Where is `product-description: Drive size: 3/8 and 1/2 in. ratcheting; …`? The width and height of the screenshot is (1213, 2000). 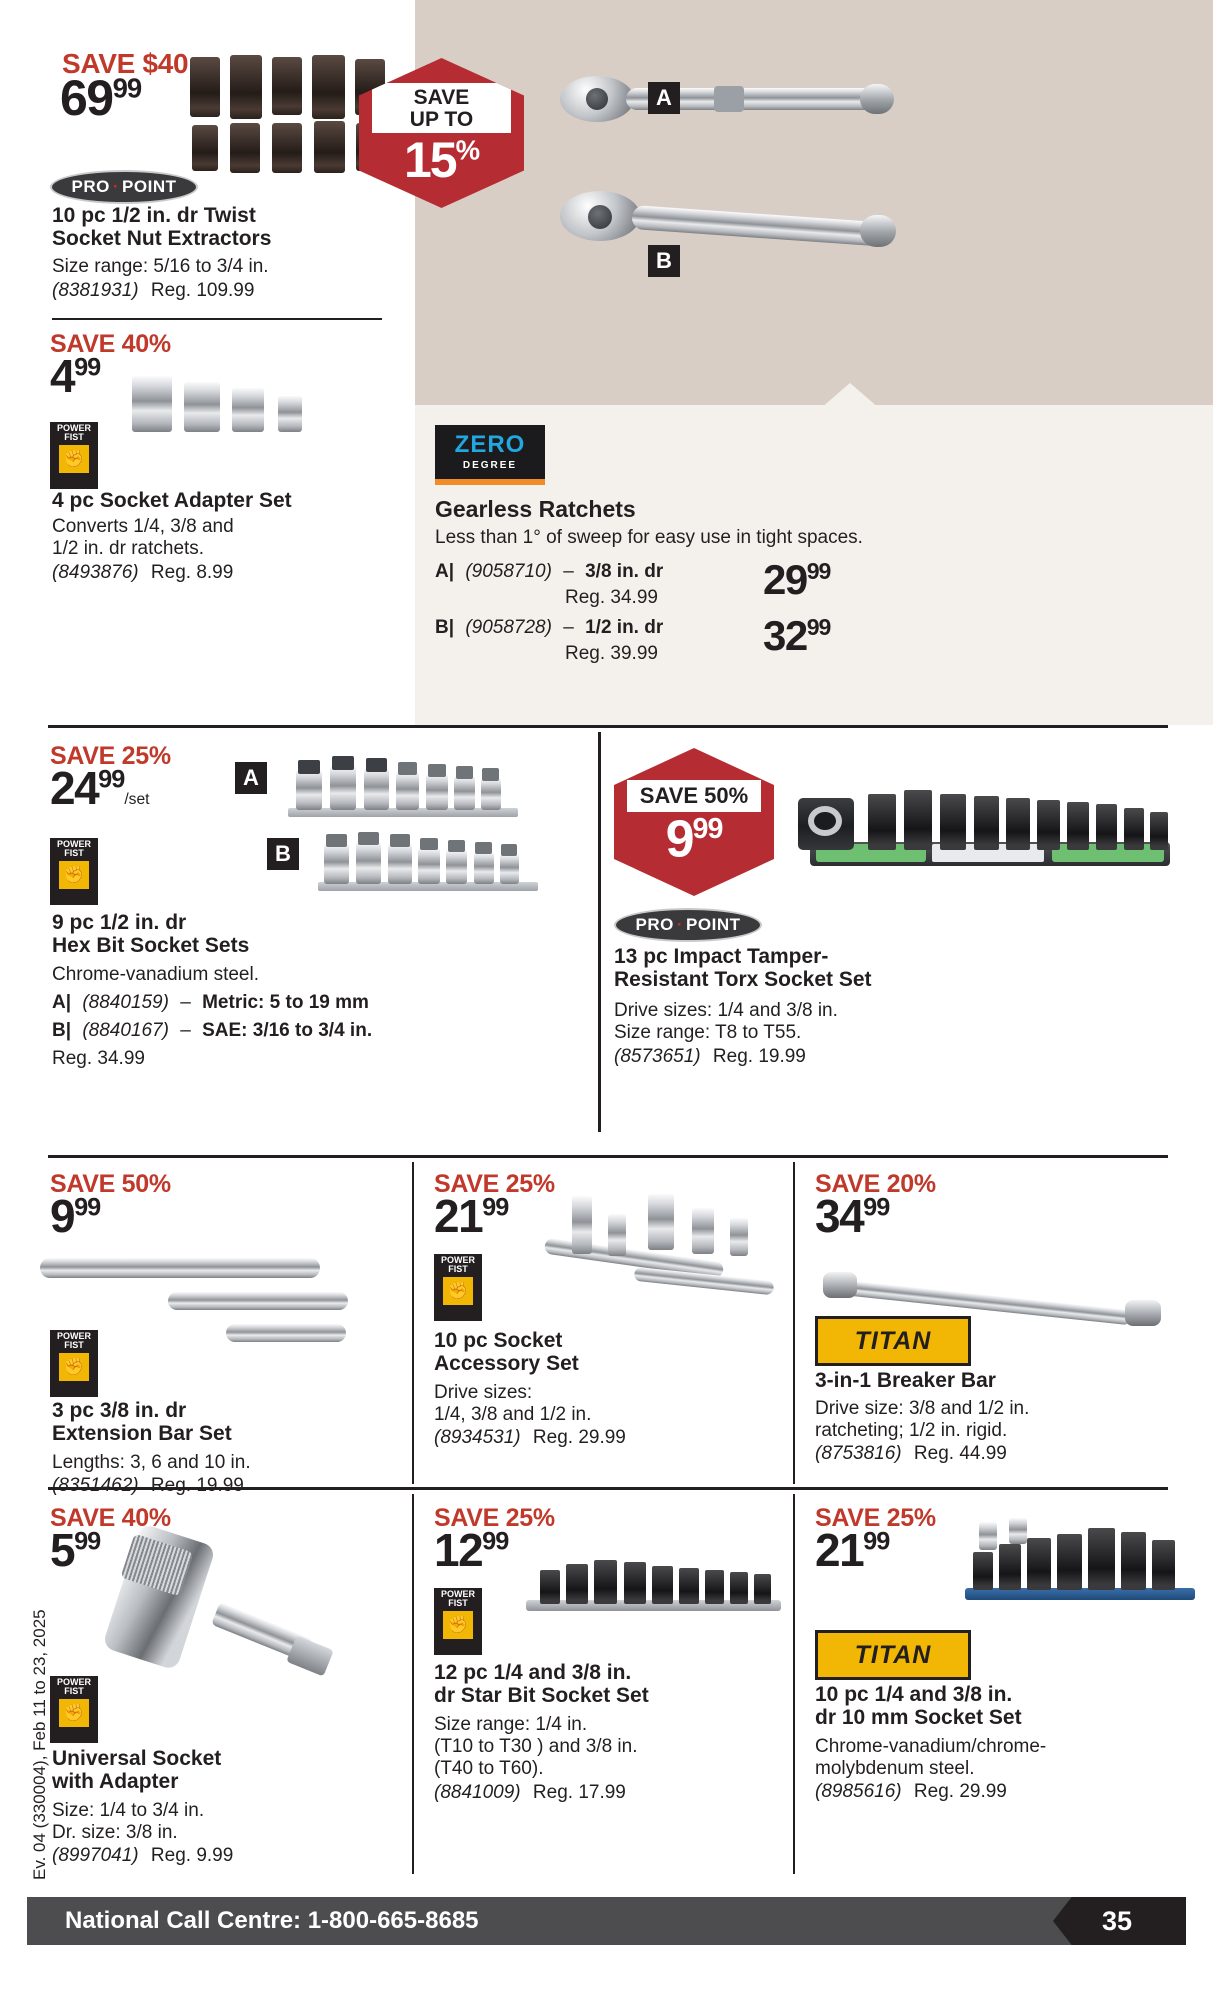
product-description: Drive size: 3/8 and 1/2 in. ratcheting; … is located at coordinates (1000, 1432).